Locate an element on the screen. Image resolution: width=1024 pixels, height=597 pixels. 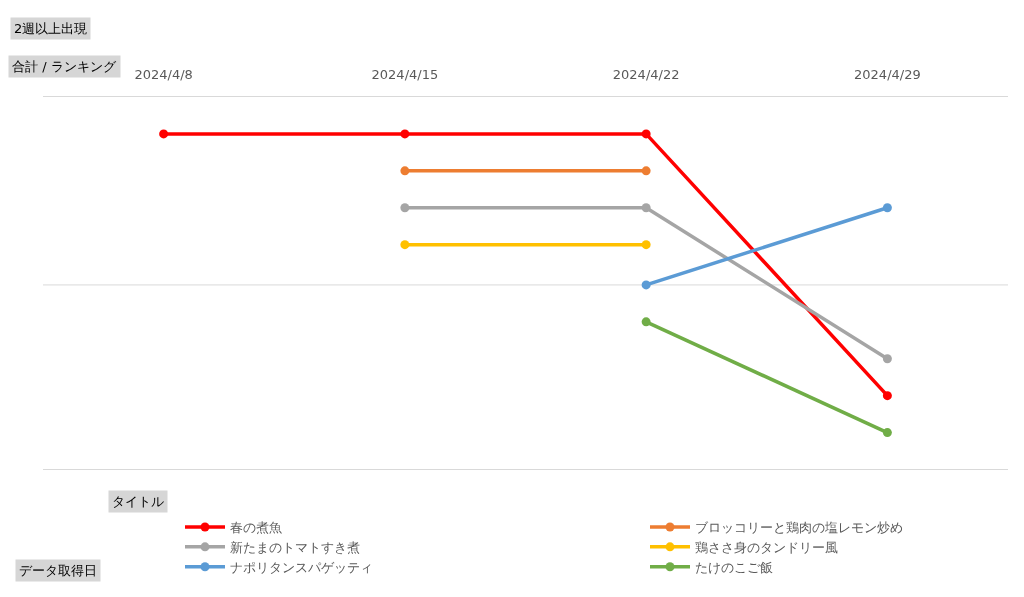
y-axis-title: 合計 / ランキング is located at coordinates (64, 66).